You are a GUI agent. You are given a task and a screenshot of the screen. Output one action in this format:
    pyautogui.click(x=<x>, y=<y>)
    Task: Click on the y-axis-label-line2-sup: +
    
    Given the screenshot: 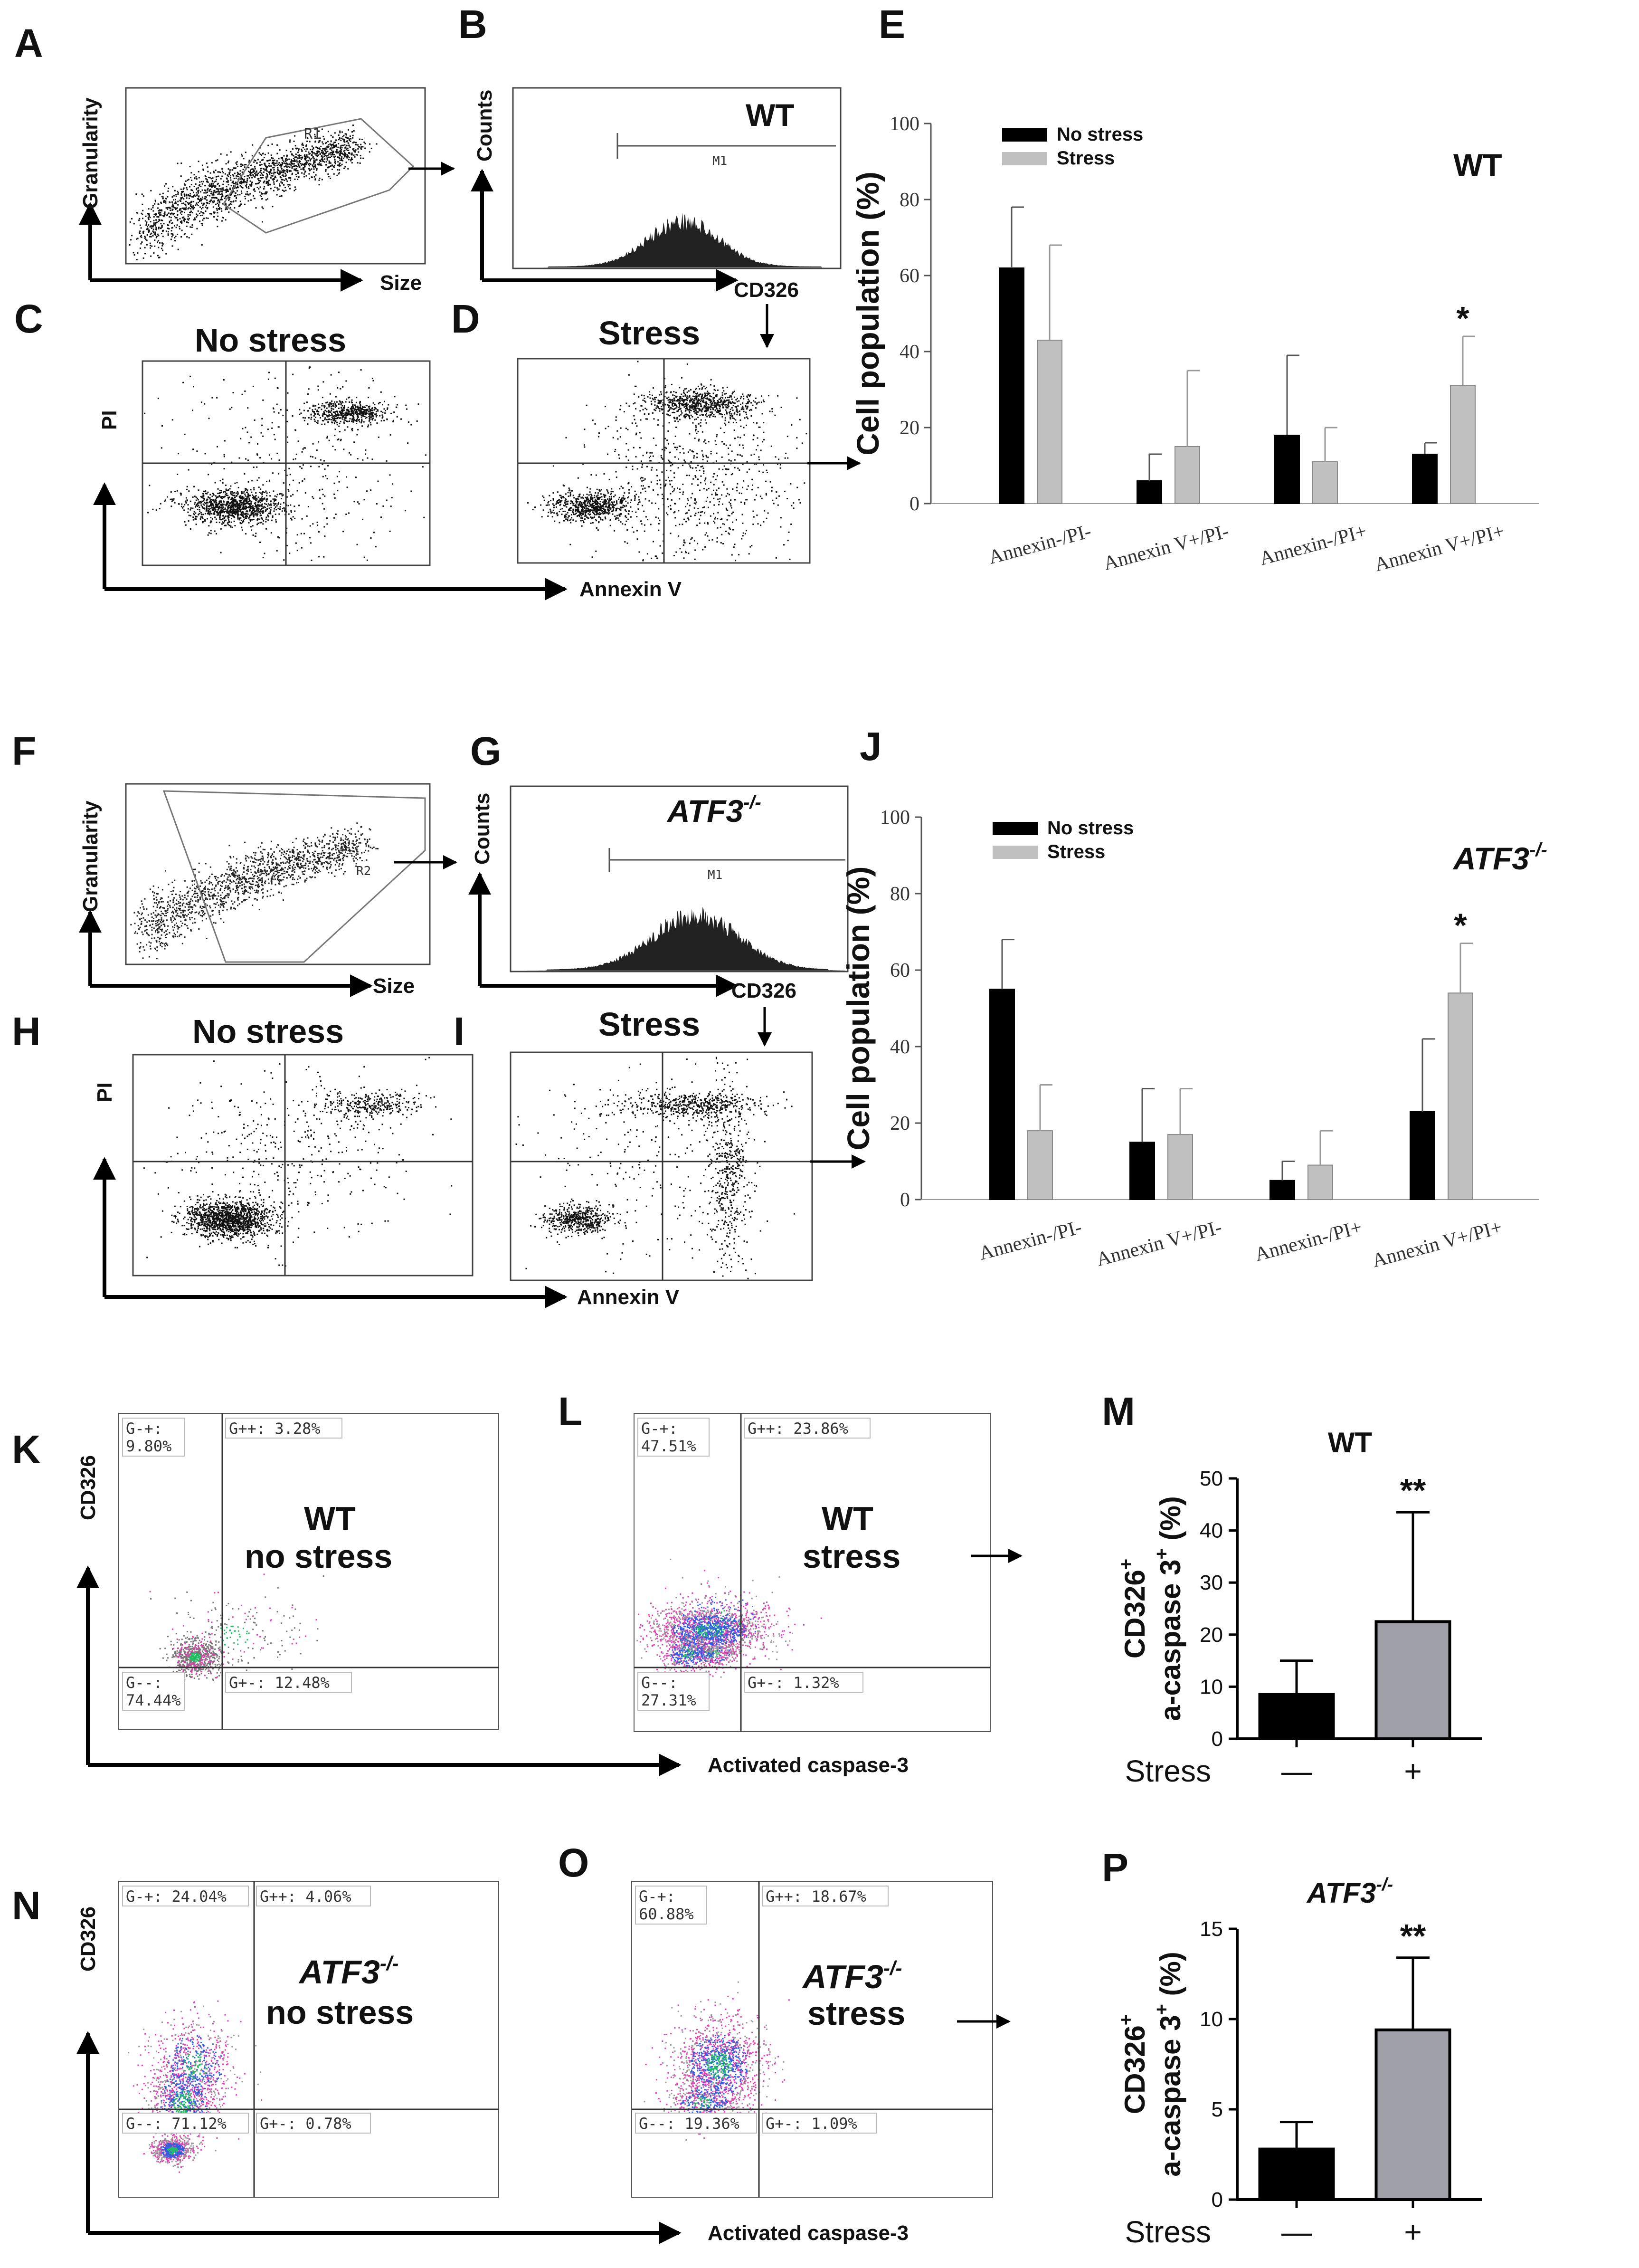 What is the action you would take?
    pyautogui.click(x=1162, y=2010)
    